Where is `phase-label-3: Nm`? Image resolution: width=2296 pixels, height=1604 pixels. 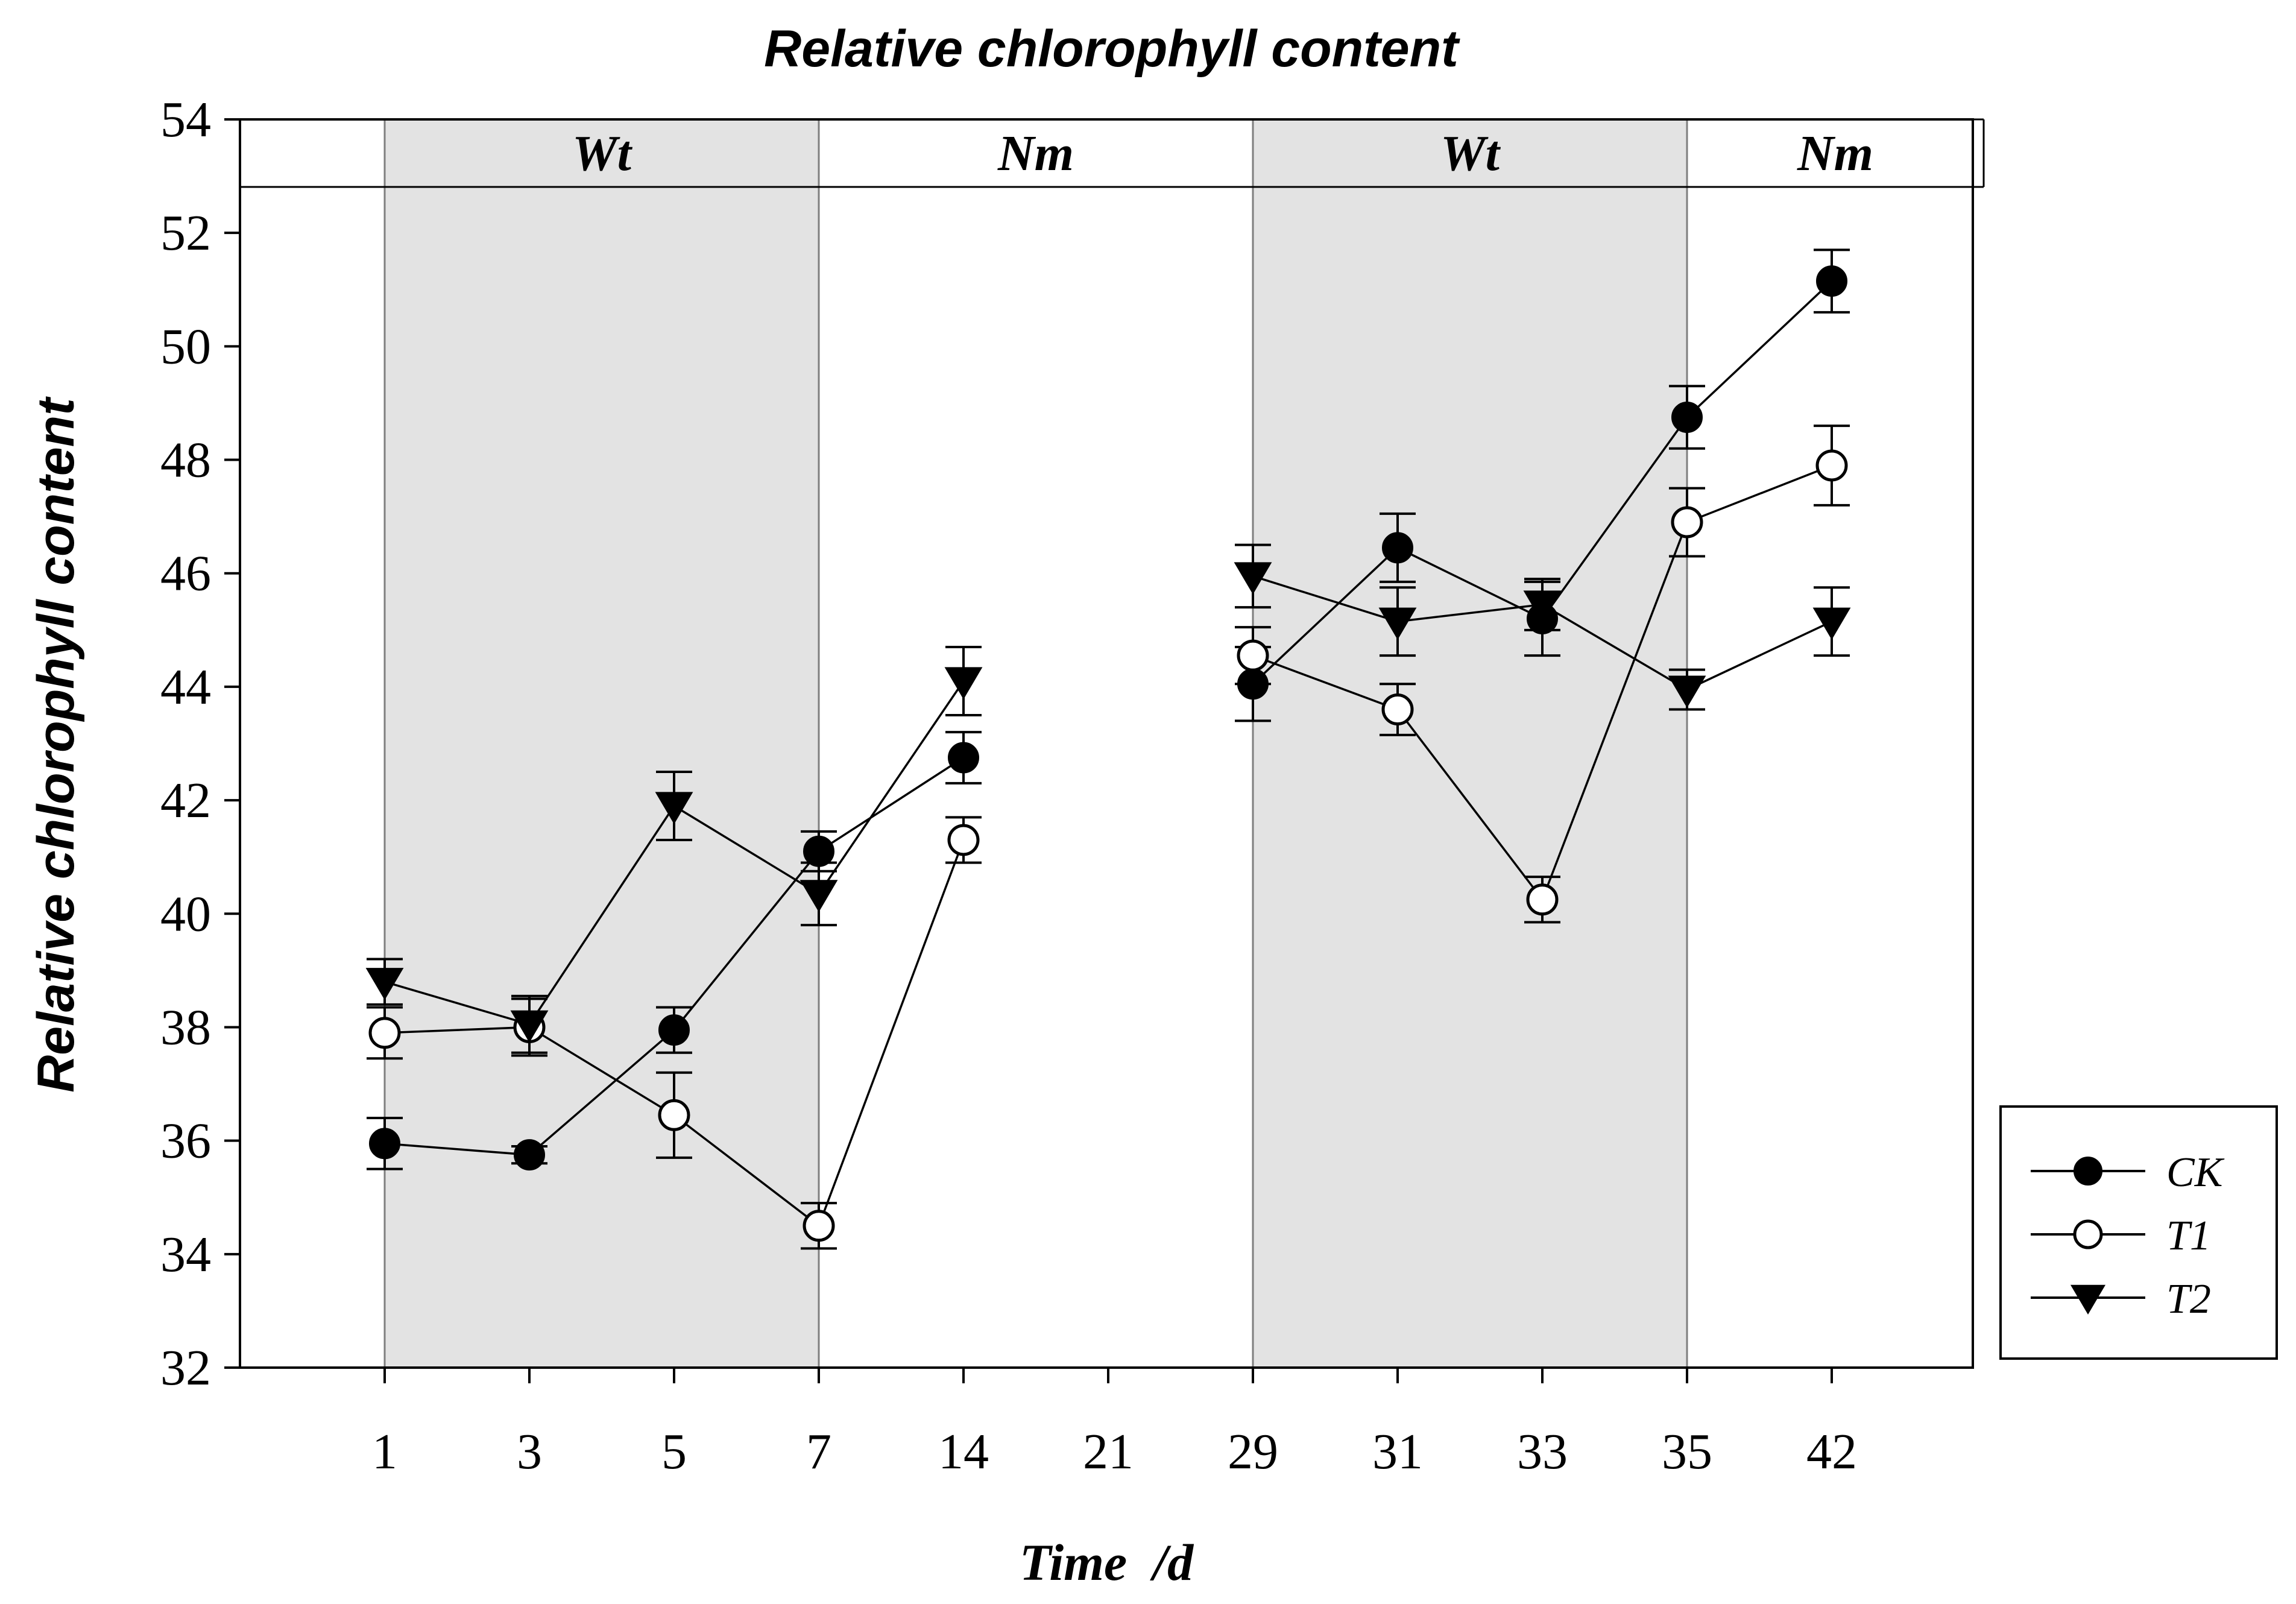 phase-label-3: Nm is located at coordinates (1835, 153).